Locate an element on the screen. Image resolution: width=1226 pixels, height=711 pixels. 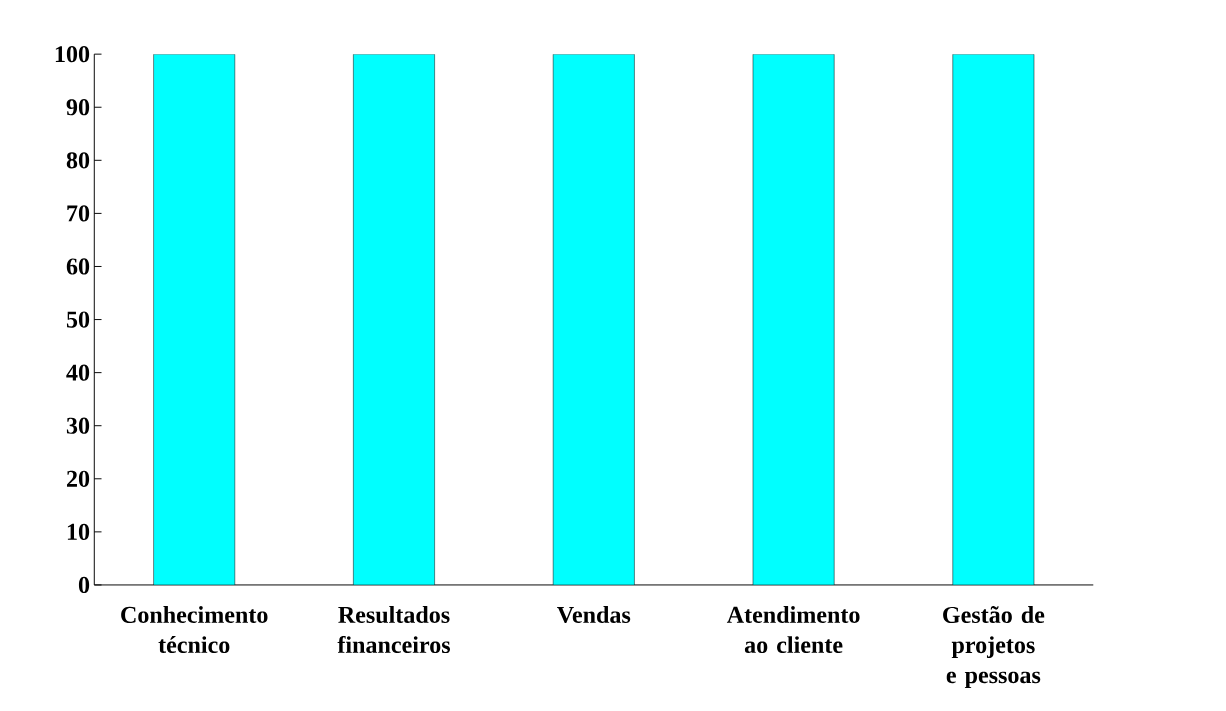
y-tick-label: 30 is located at coordinates (78, 425).